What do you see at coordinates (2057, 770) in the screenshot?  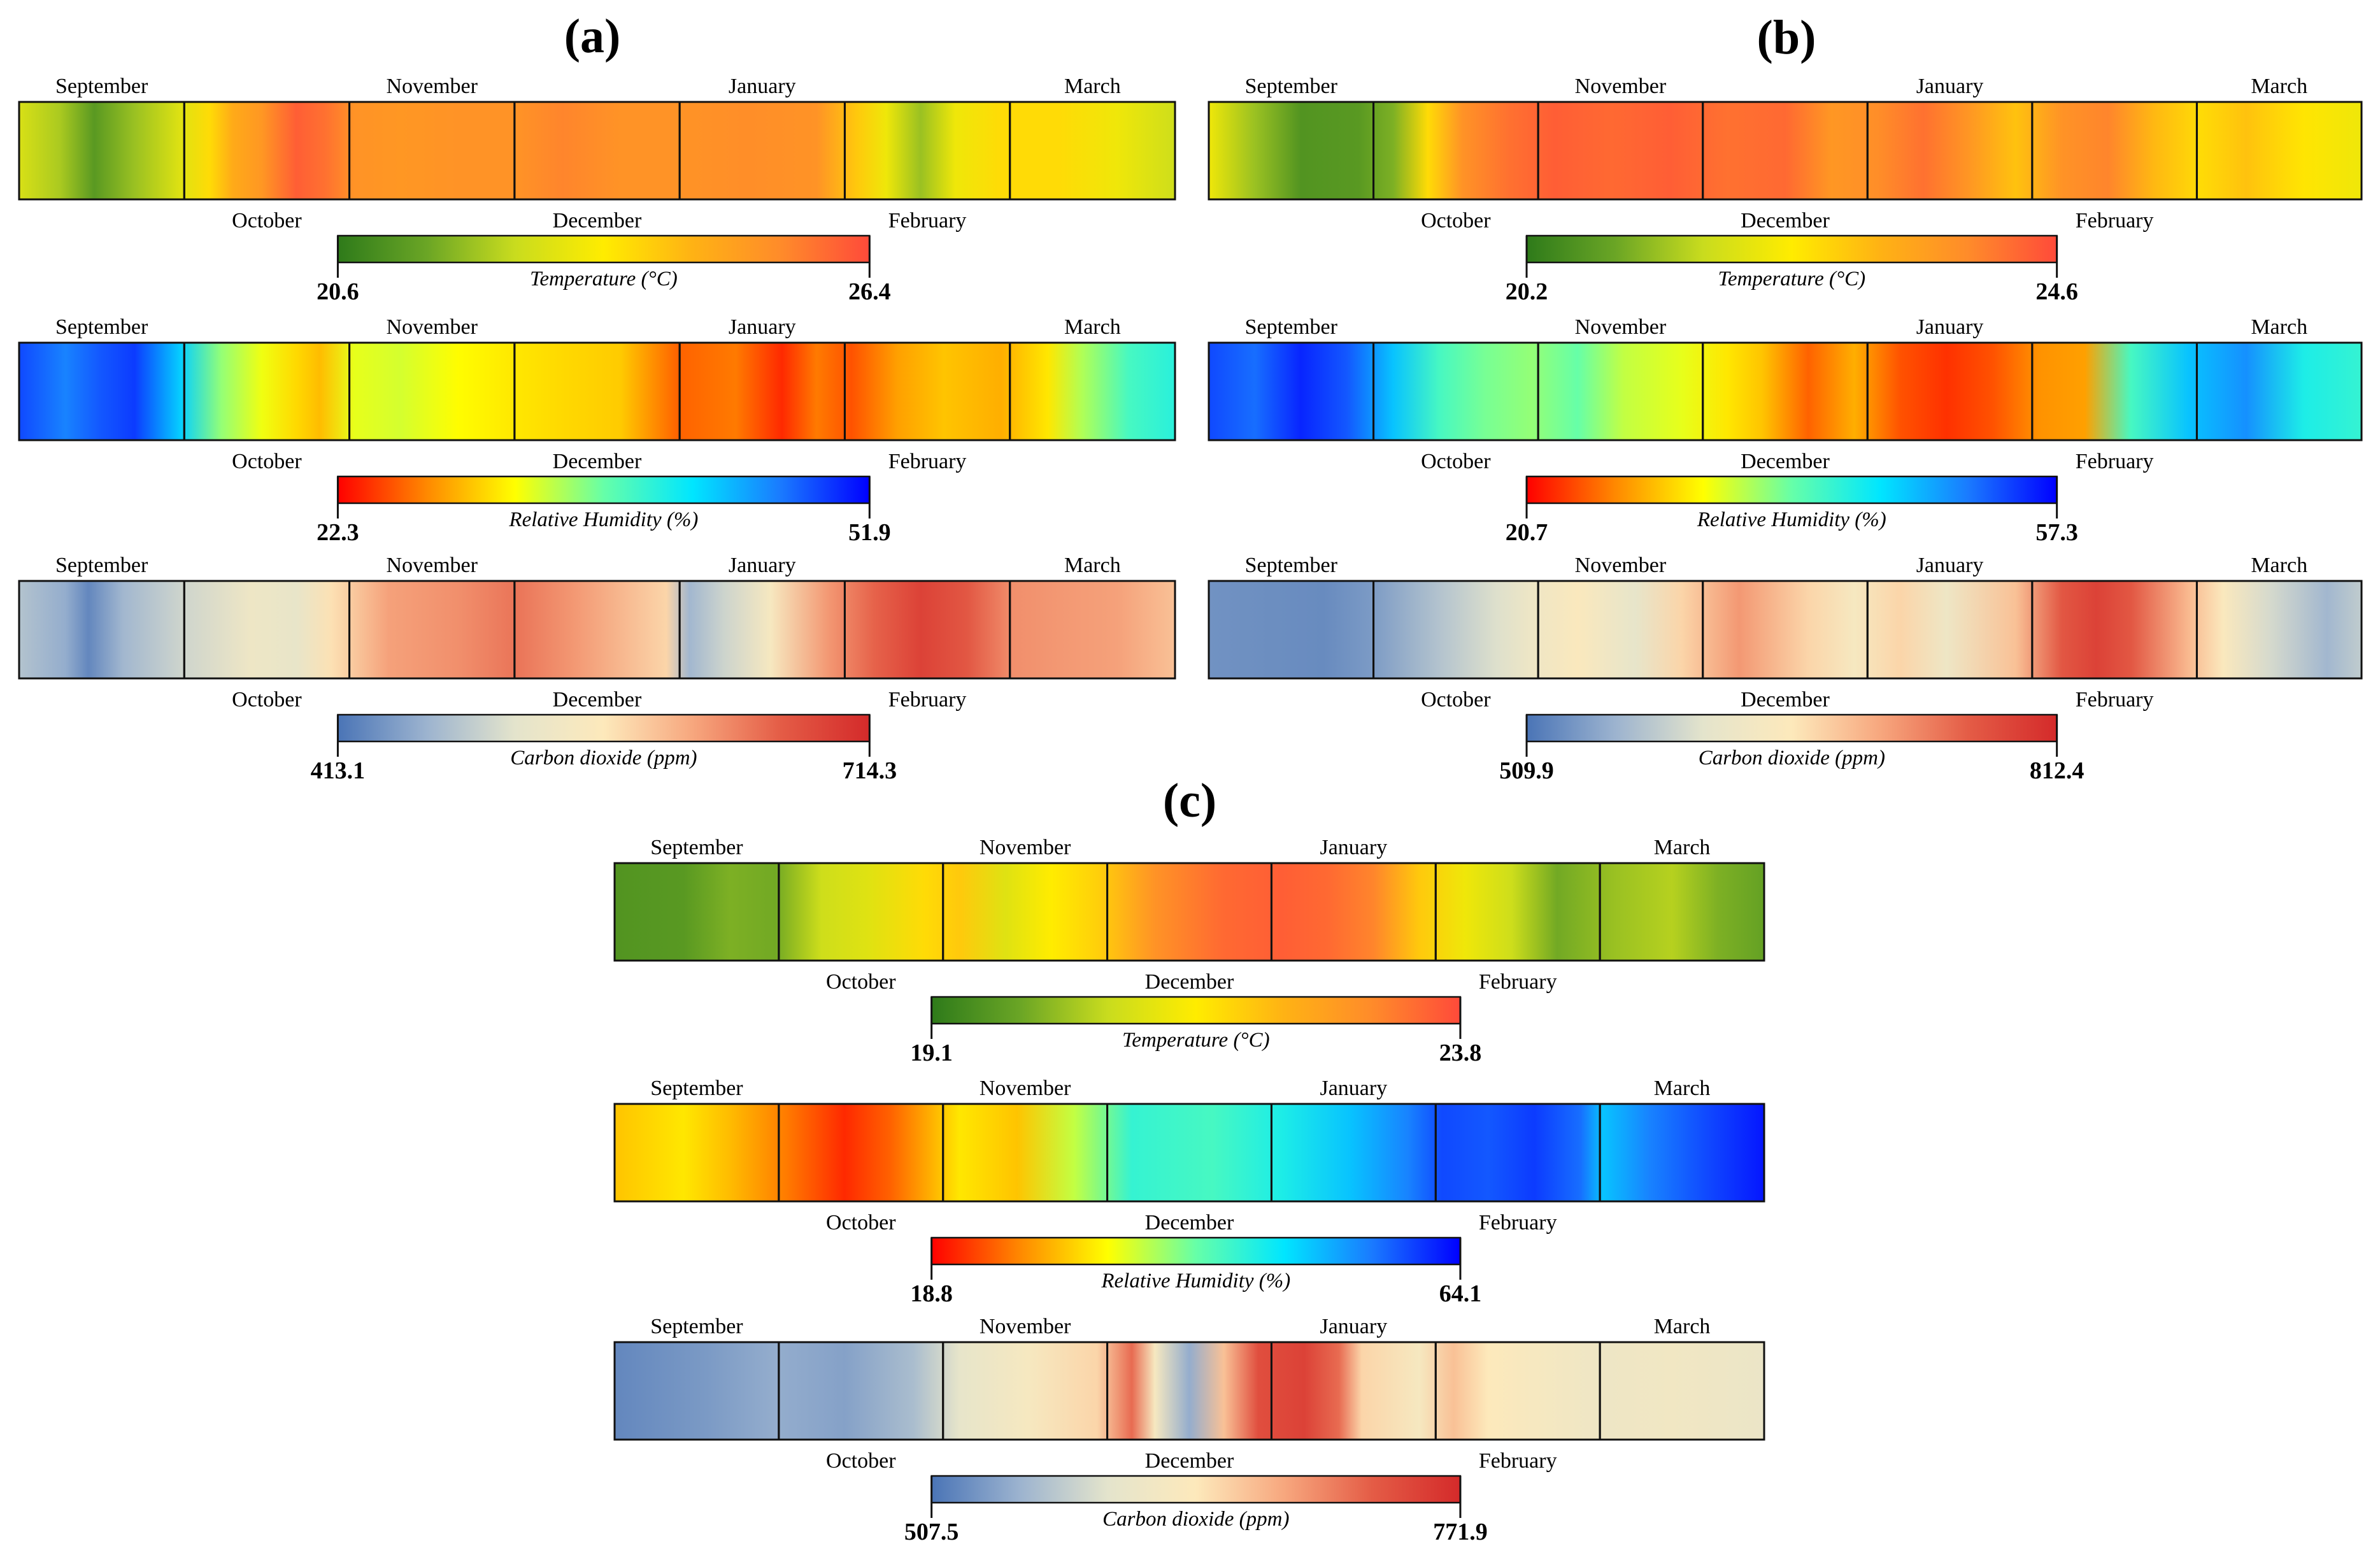 I see `colorbar-max-value: 812.4` at bounding box center [2057, 770].